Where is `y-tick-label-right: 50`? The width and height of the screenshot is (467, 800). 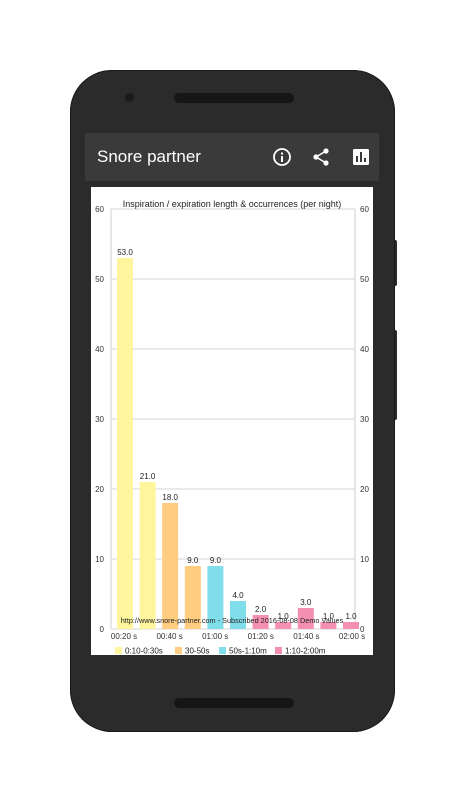 y-tick-label-right: 50 is located at coordinates (364, 279).